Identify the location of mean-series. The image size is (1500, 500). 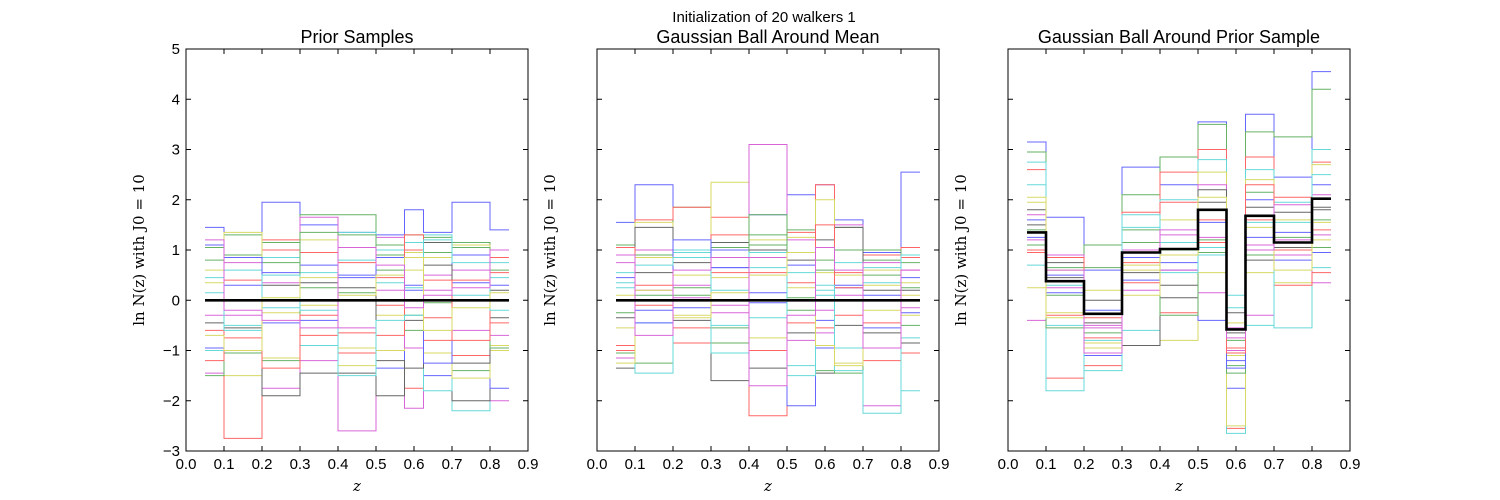
(1179, 264).